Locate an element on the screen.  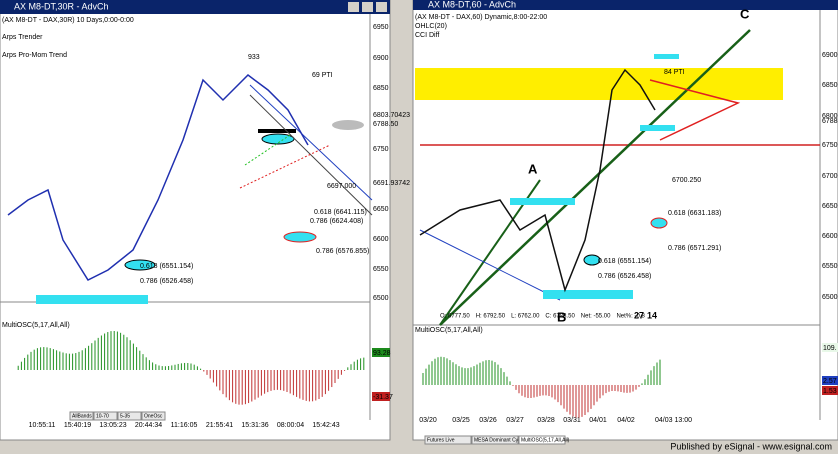
annotation: 0.786 (6571.291) is located at coordinates (694, 248).